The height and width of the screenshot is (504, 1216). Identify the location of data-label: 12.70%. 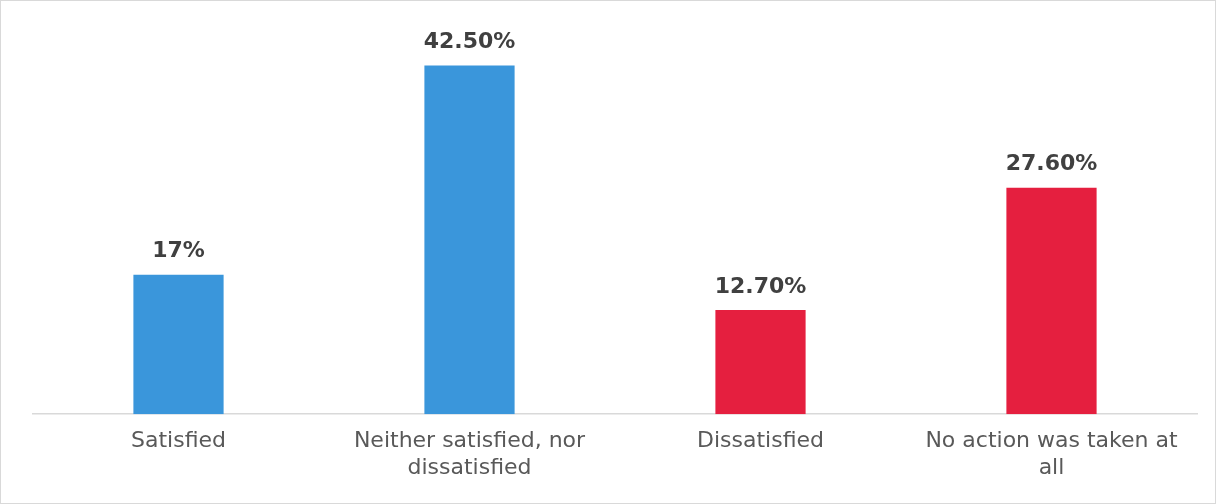
(760, 285).